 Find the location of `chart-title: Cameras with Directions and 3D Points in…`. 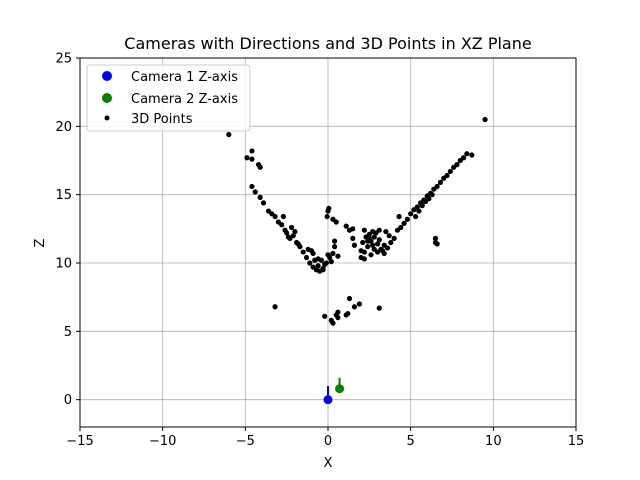

chart-title: Cameras with Directions and 3D Points in… is located at coordinates (327, 43).